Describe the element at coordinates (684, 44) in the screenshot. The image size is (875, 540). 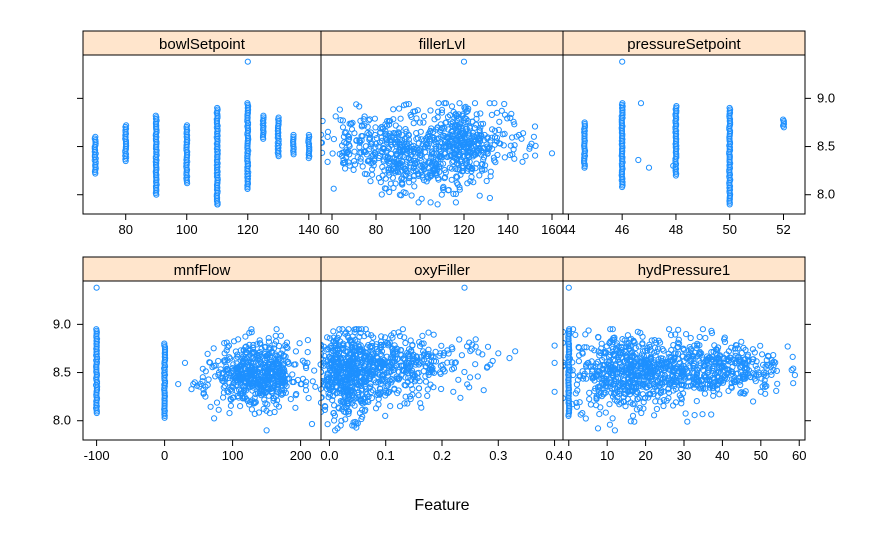
I see `strip-label: pressureSetpoint` at that location.